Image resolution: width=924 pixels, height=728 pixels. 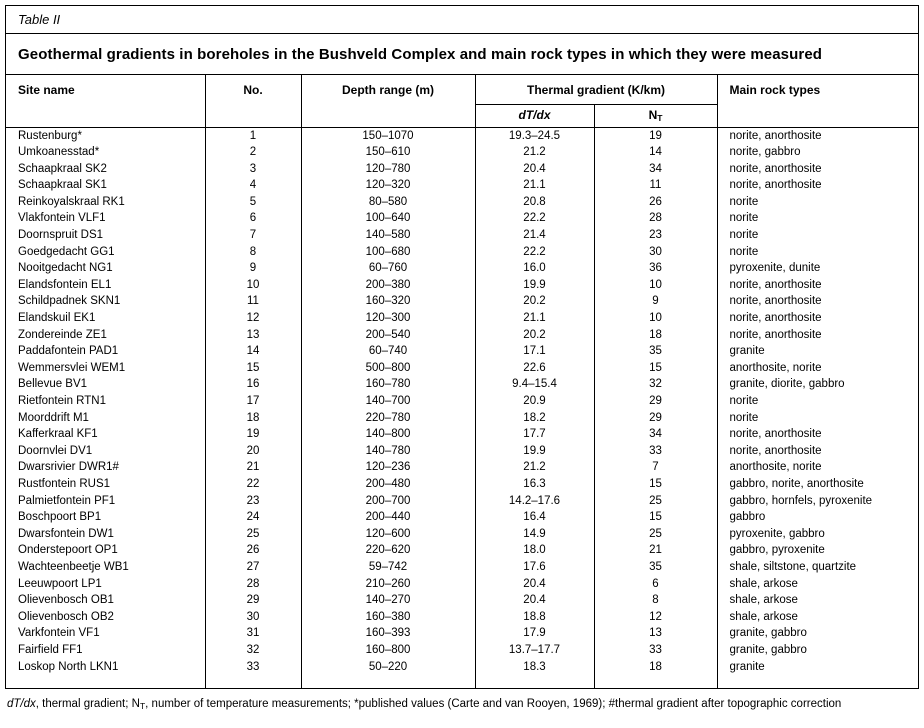 What do you see at coordinates (387, 534) in the screenshot?
I see `cell-depth-range: 120–600` at bounding box center [387, 534].